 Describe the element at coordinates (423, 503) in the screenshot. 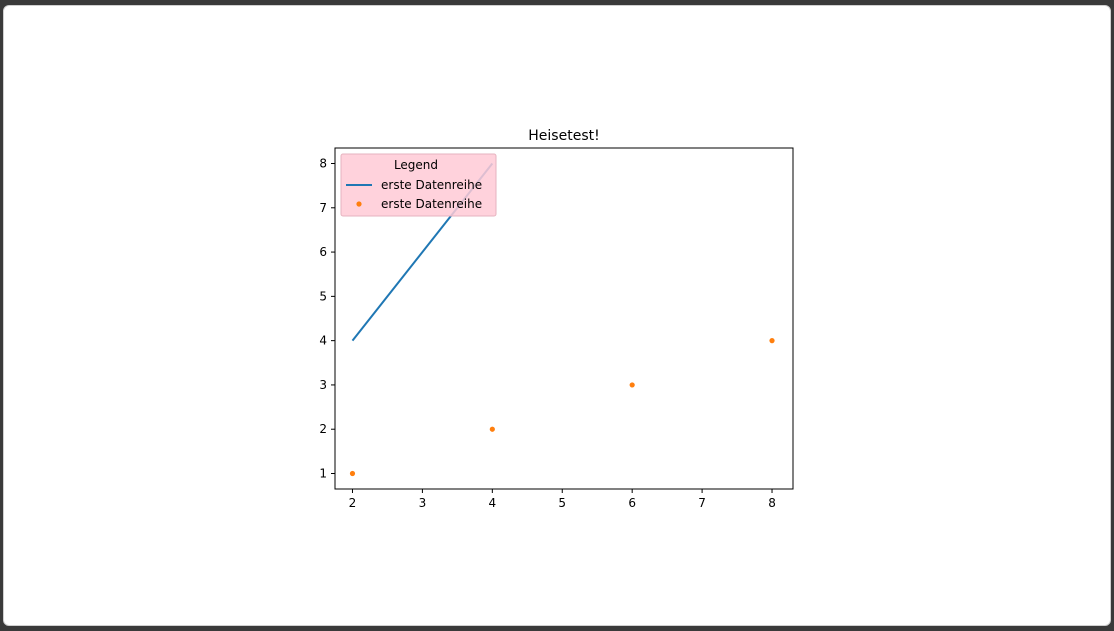

I see `x-tick-label-1: 3` at that location.